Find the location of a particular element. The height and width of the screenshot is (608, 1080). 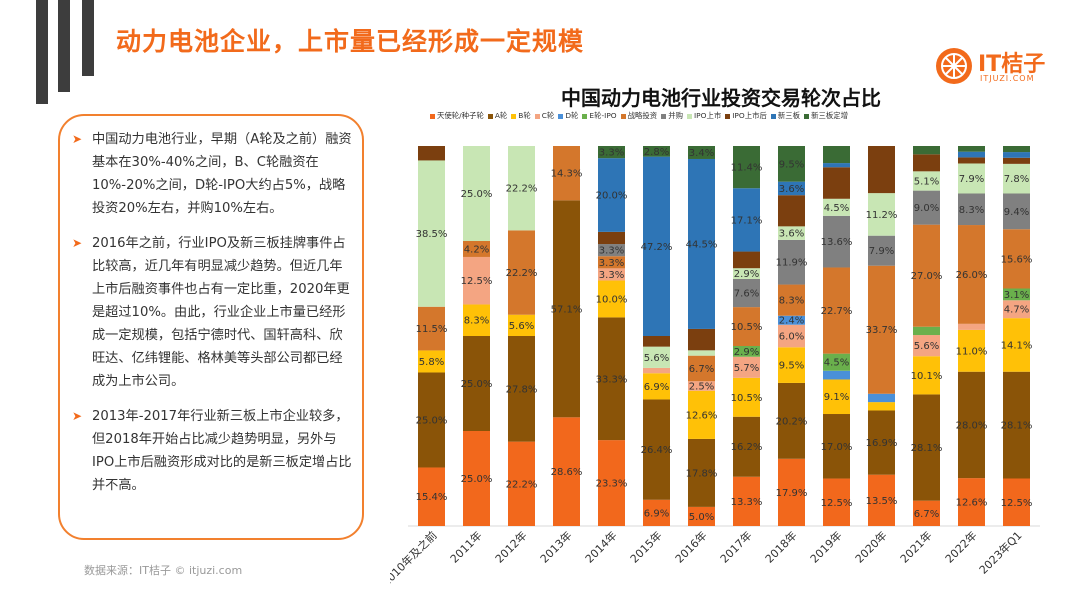

data-label: 11.9% is located at coordinates (792, 263).